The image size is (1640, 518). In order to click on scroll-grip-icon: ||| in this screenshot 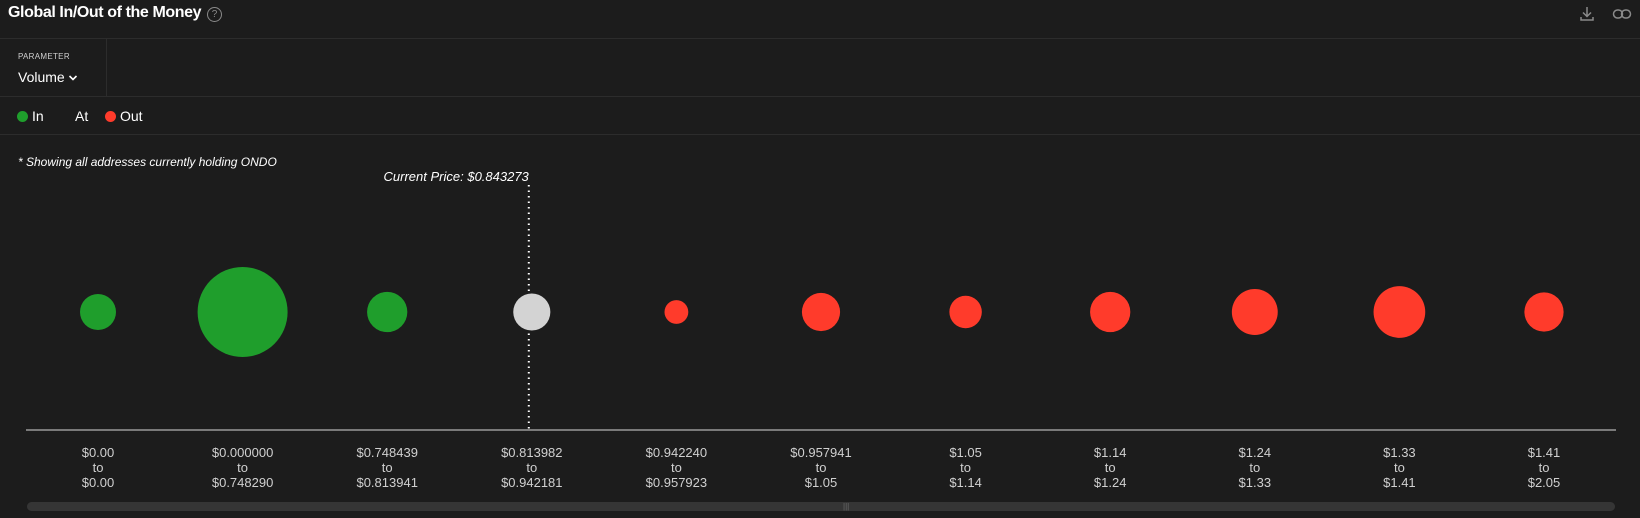, I will do `click(846, 506)`.